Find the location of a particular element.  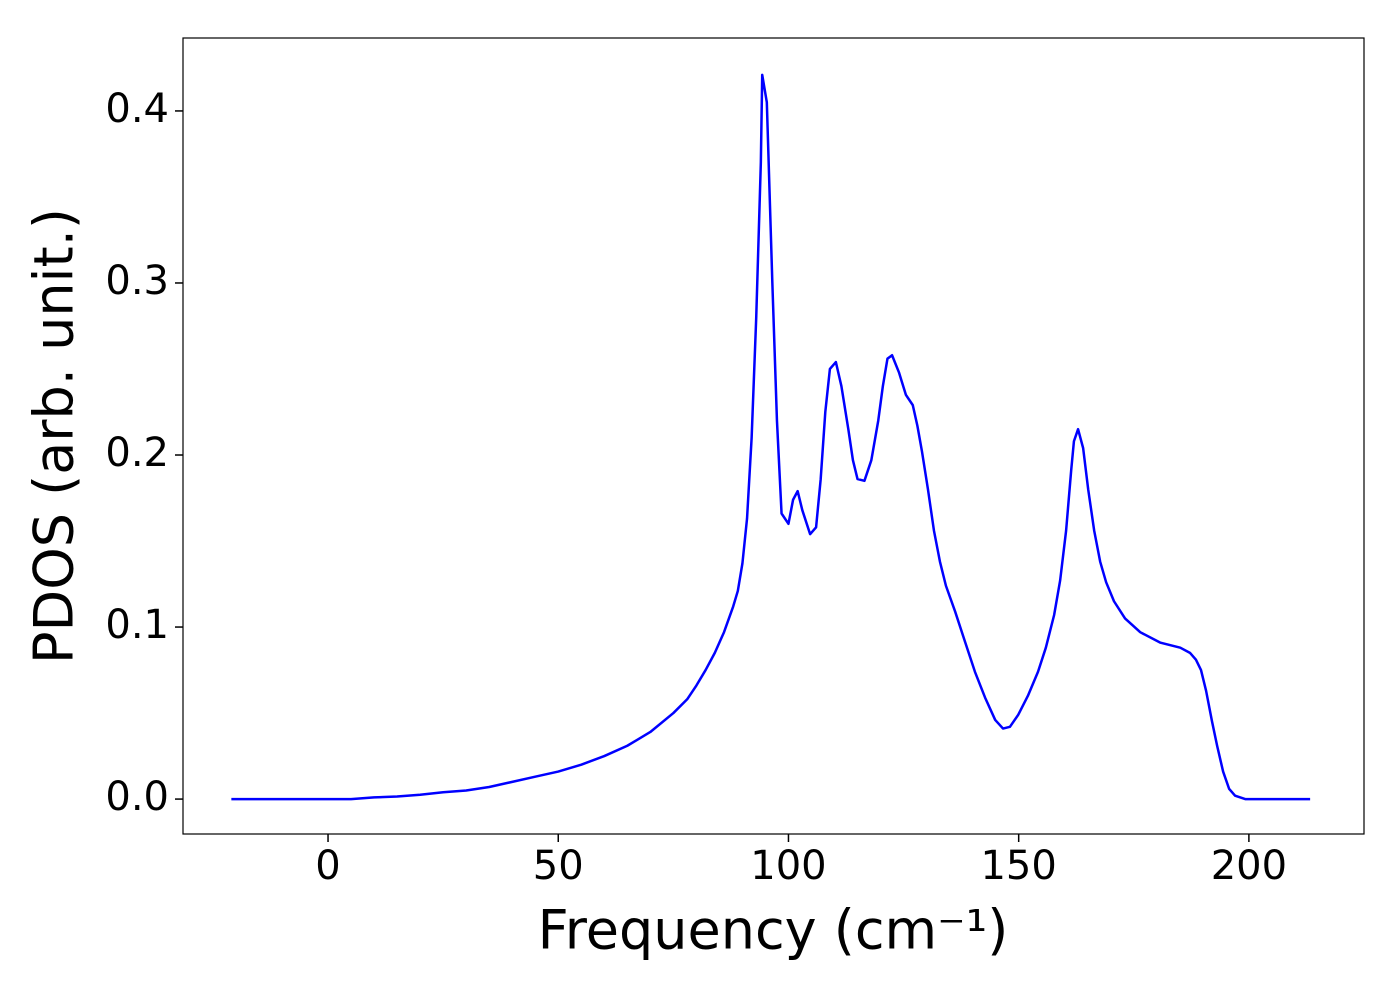

x-tick-label: 0 is located at coordinates (327, 866).